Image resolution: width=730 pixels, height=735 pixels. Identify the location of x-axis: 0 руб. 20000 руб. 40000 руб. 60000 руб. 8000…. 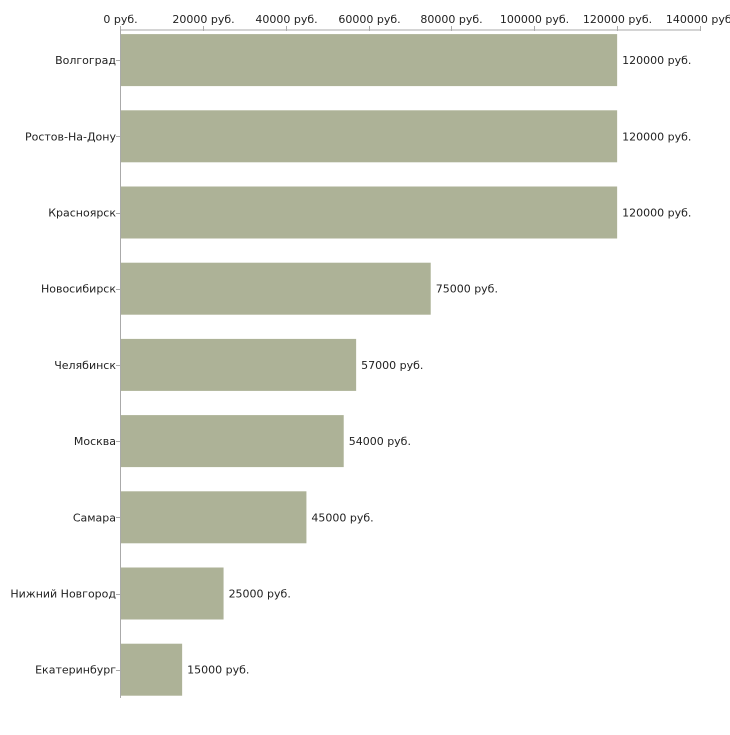
(416, 22).